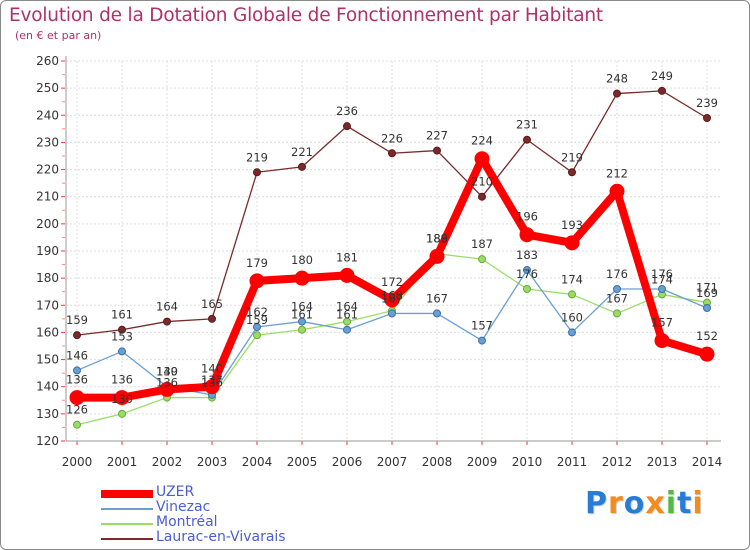 The width and height of the screenshot is (750, 550). I want to click on y-tick-label: 170, so click(47, 305).